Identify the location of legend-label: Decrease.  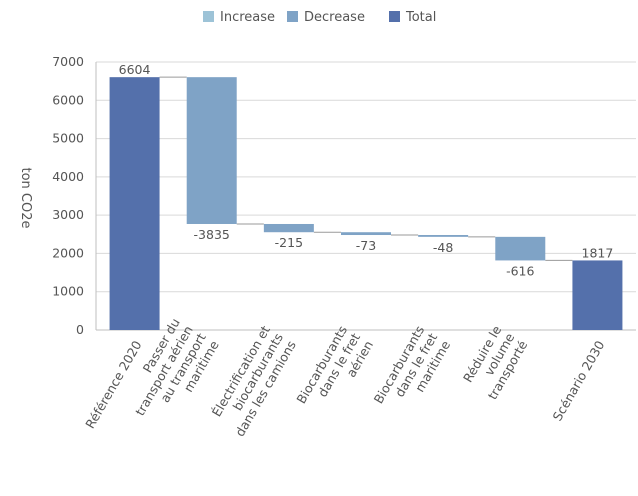
(334, 17).